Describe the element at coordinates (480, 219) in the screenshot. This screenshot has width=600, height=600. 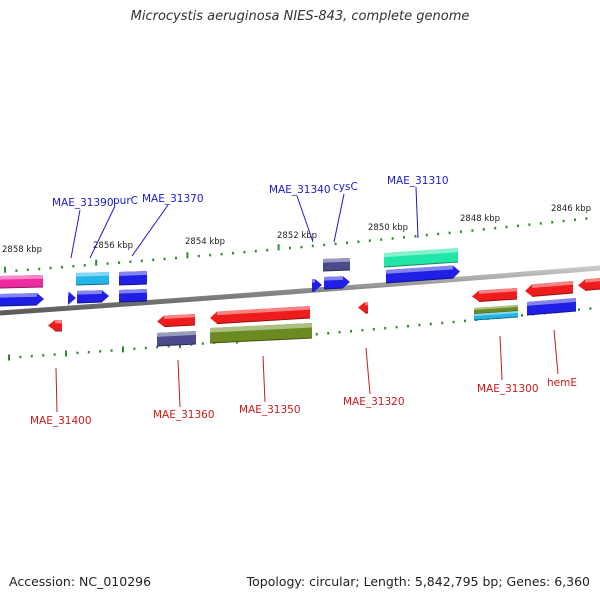
I see `scale-label: 2848 kbp` at that location.